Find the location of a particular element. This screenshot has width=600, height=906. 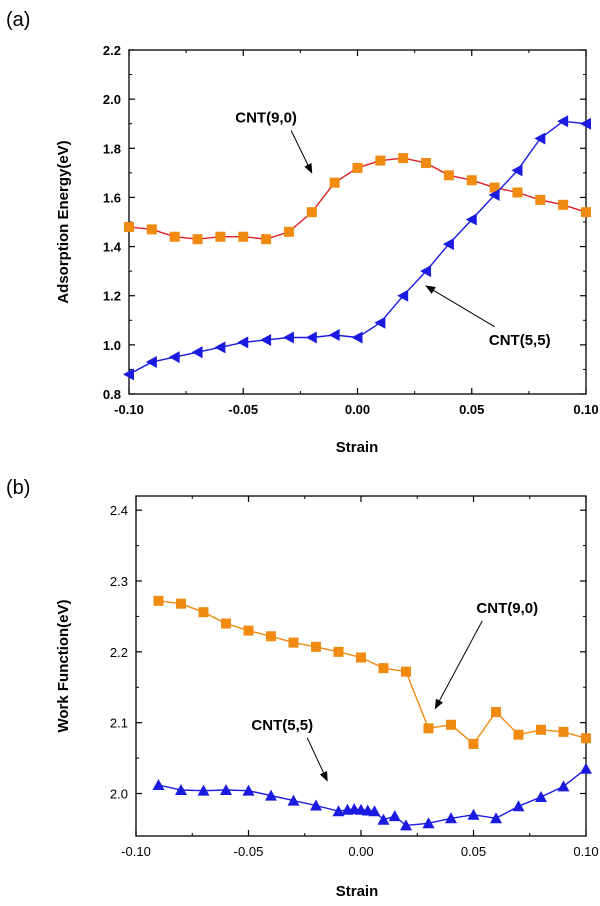

panel-label: (a) is located at coordinates (18, 20).